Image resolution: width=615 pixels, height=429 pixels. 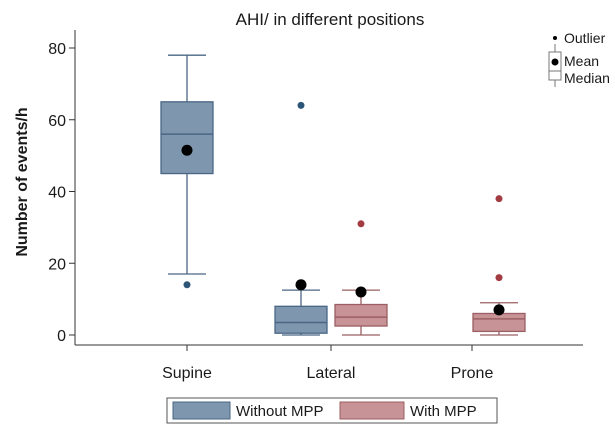 I want to click on legend-label-without-mpp: Without MPP, so click(x=280, y=411).